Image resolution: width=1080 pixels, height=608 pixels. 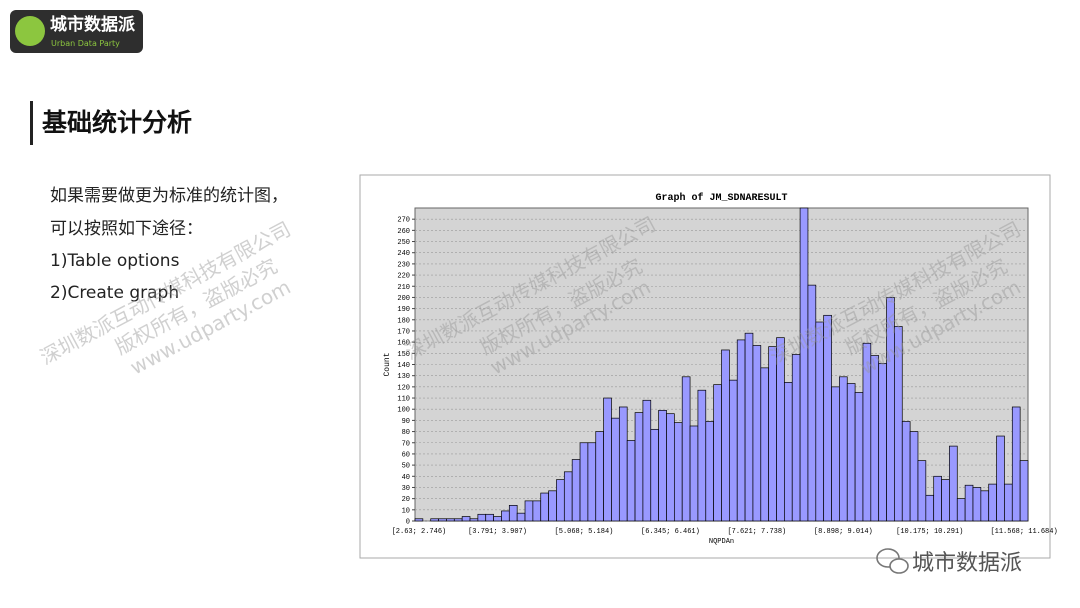 What do you see at coordinates (403, 344) in the screenshot?
I see `y-tick-label: 160` at bounding box center [403, 344].